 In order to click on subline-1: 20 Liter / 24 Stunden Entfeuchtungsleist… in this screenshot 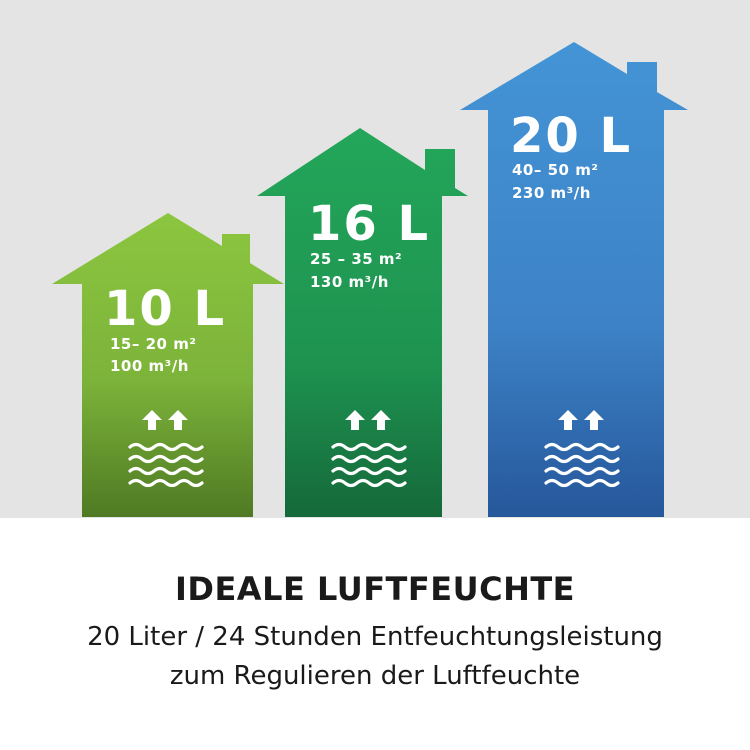, I will do `click(375, 637)`.